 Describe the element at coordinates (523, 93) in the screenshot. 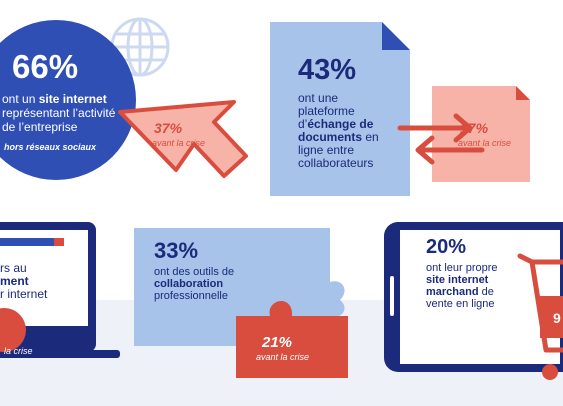

I see `second-document-fold` at that location.